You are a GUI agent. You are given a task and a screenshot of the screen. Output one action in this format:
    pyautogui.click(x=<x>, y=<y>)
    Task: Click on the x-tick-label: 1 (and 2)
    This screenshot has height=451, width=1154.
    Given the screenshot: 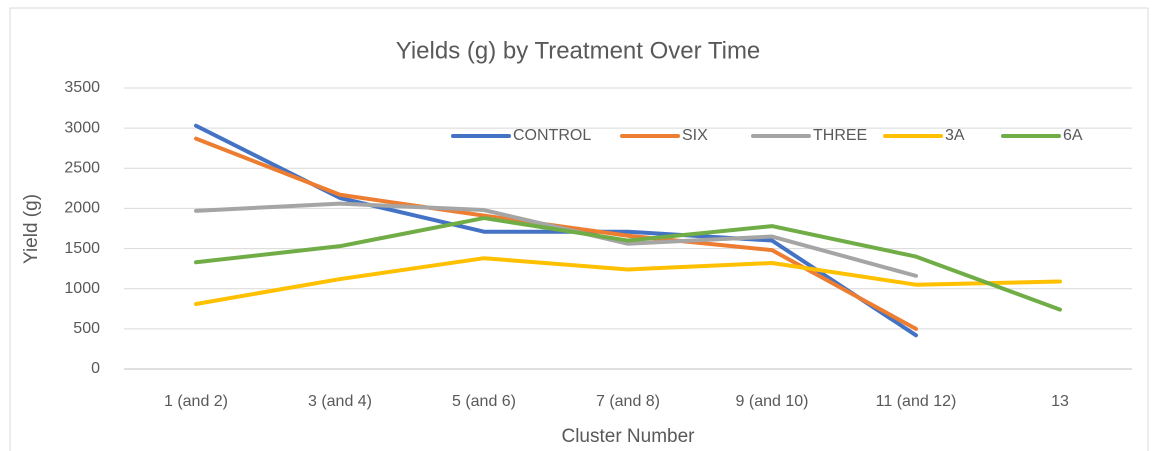 What is the action you would take?
    pyautogui.click(x=196, y=401)
    